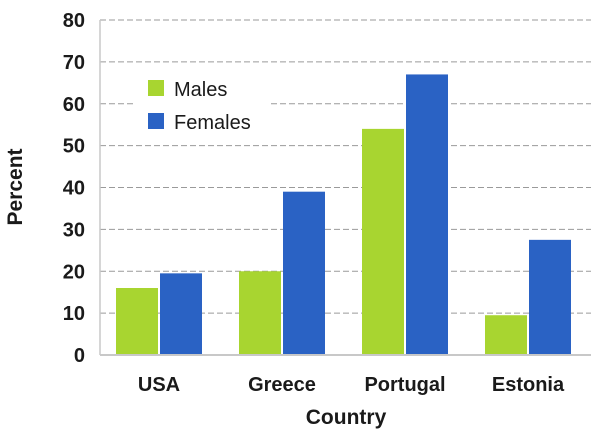  What do you see at coordinates (74, 147) in the screenshot?
I see `y-tick-label: 50` at bounding box center [74, 147].